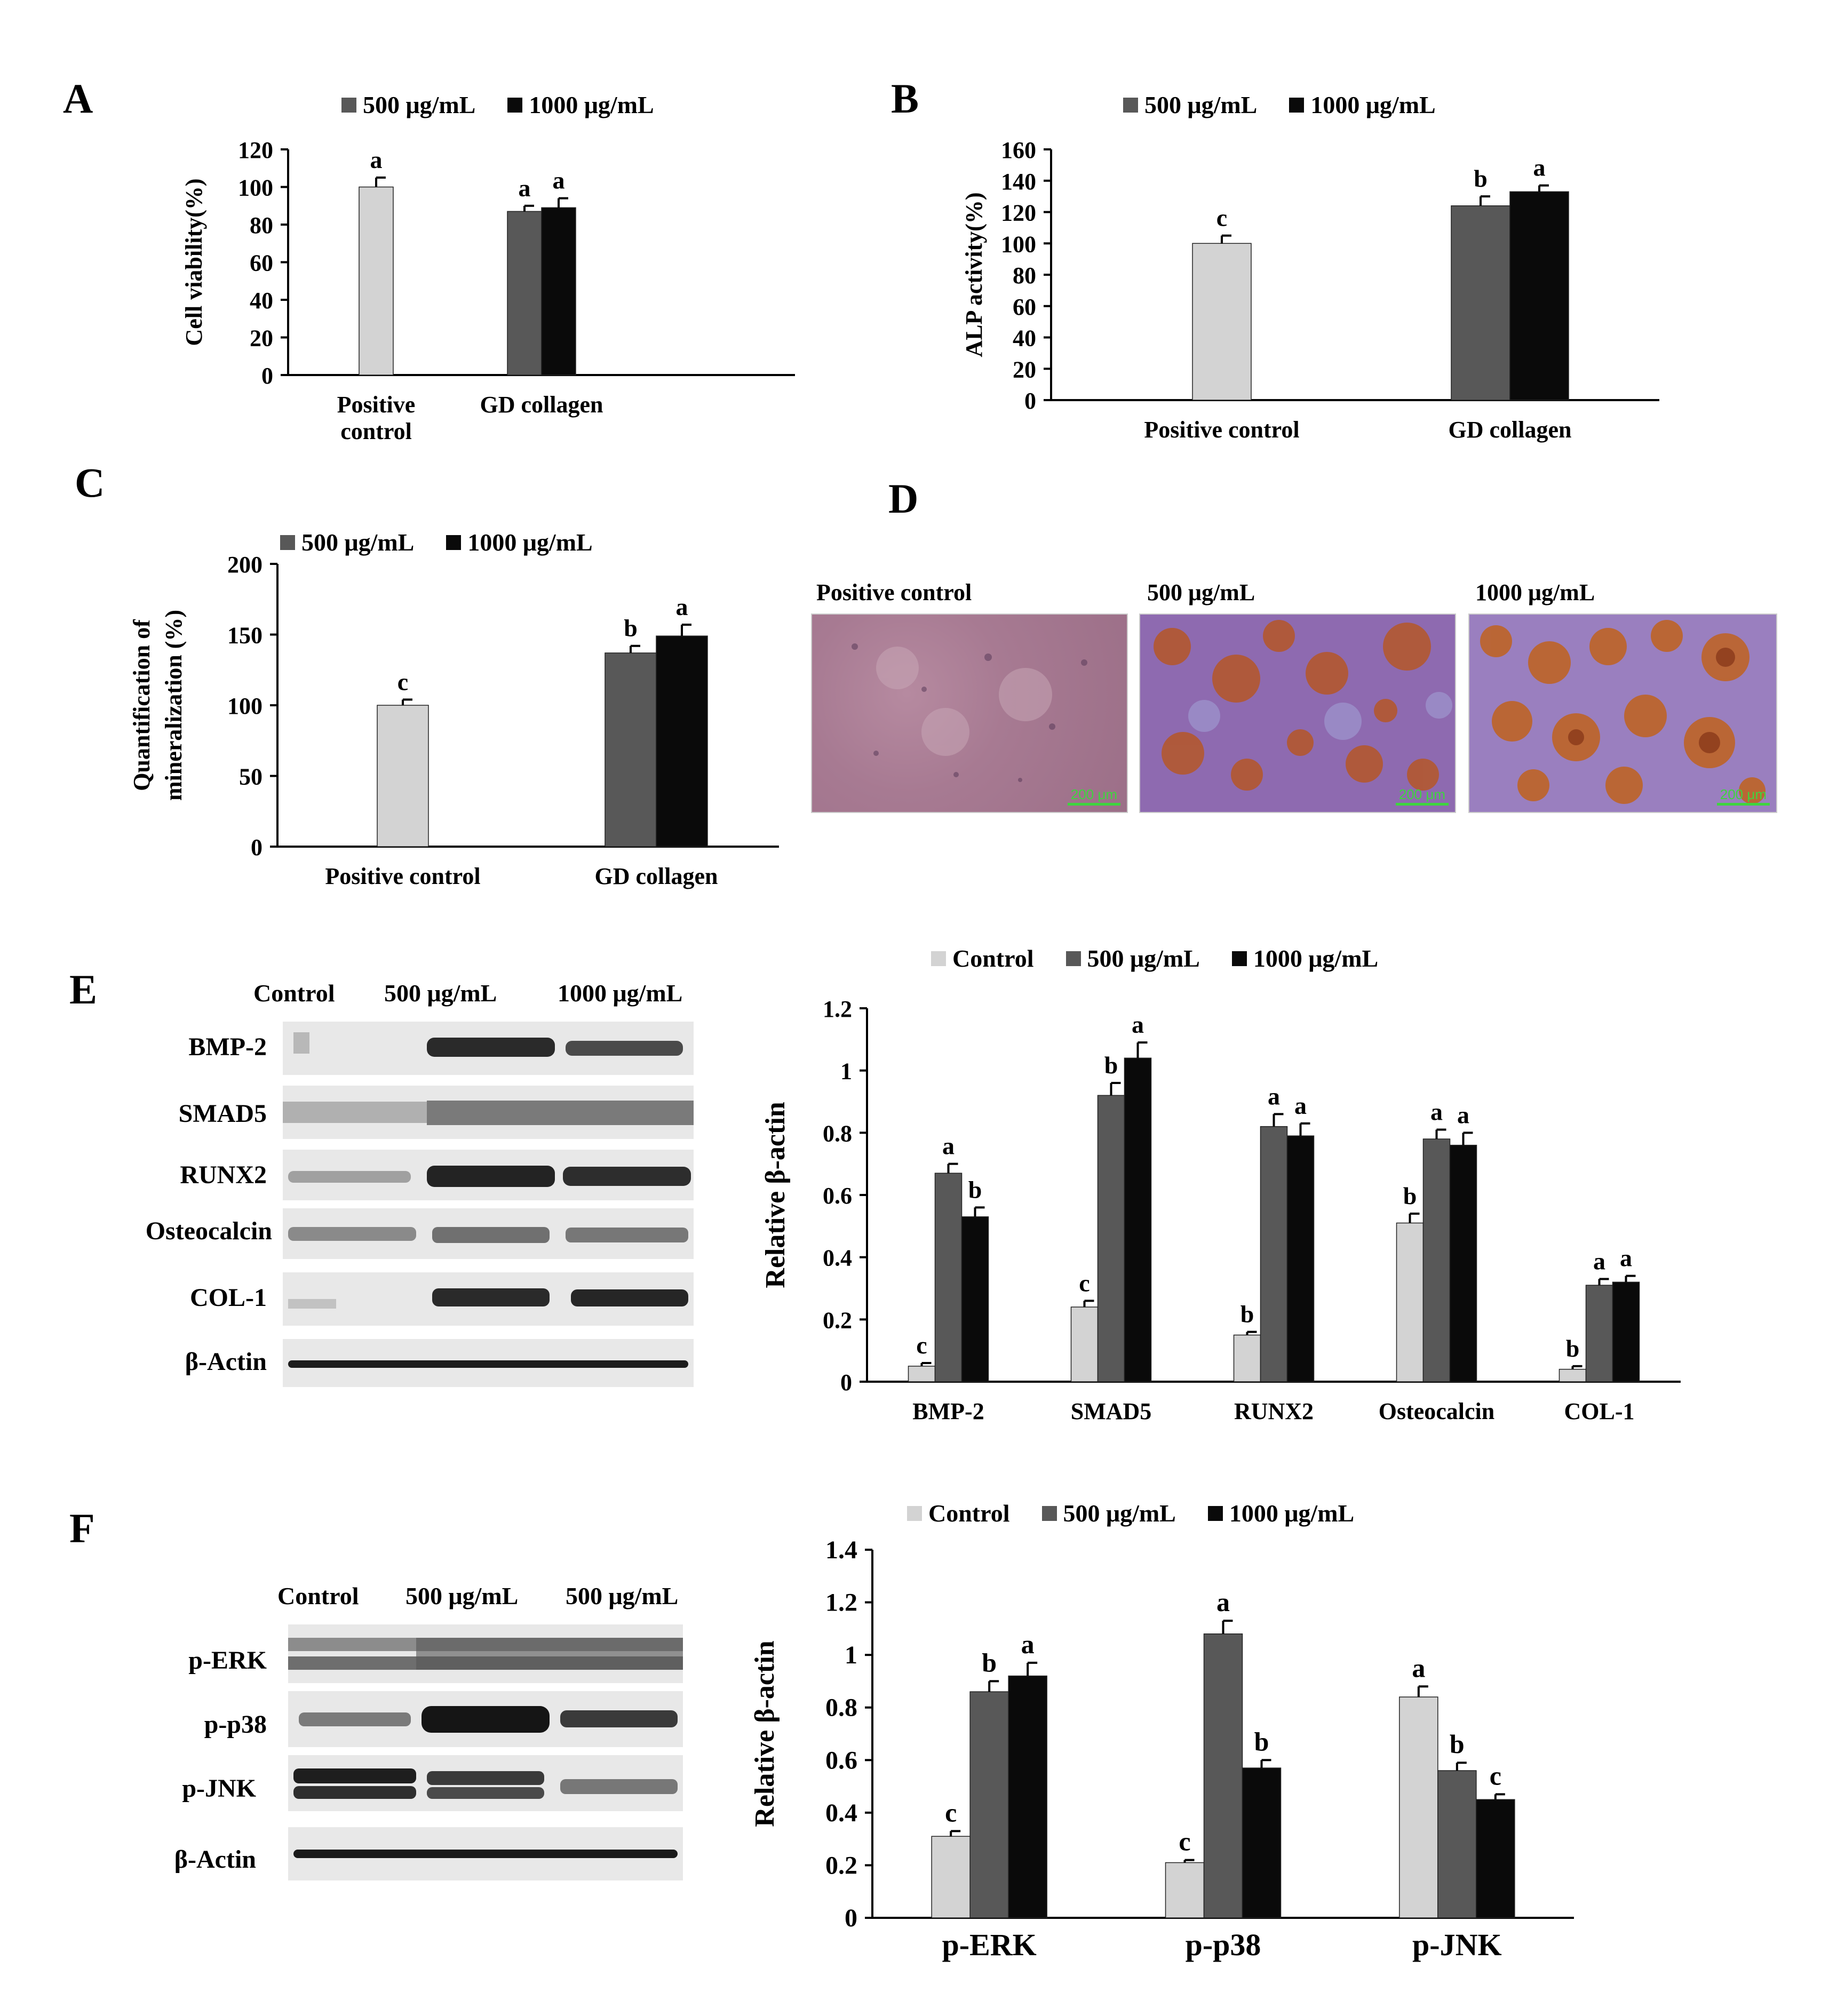 This screenshot has height=2016, width=1837. I want to click on blot-f-lane-header: Control, so click(318, 1595).